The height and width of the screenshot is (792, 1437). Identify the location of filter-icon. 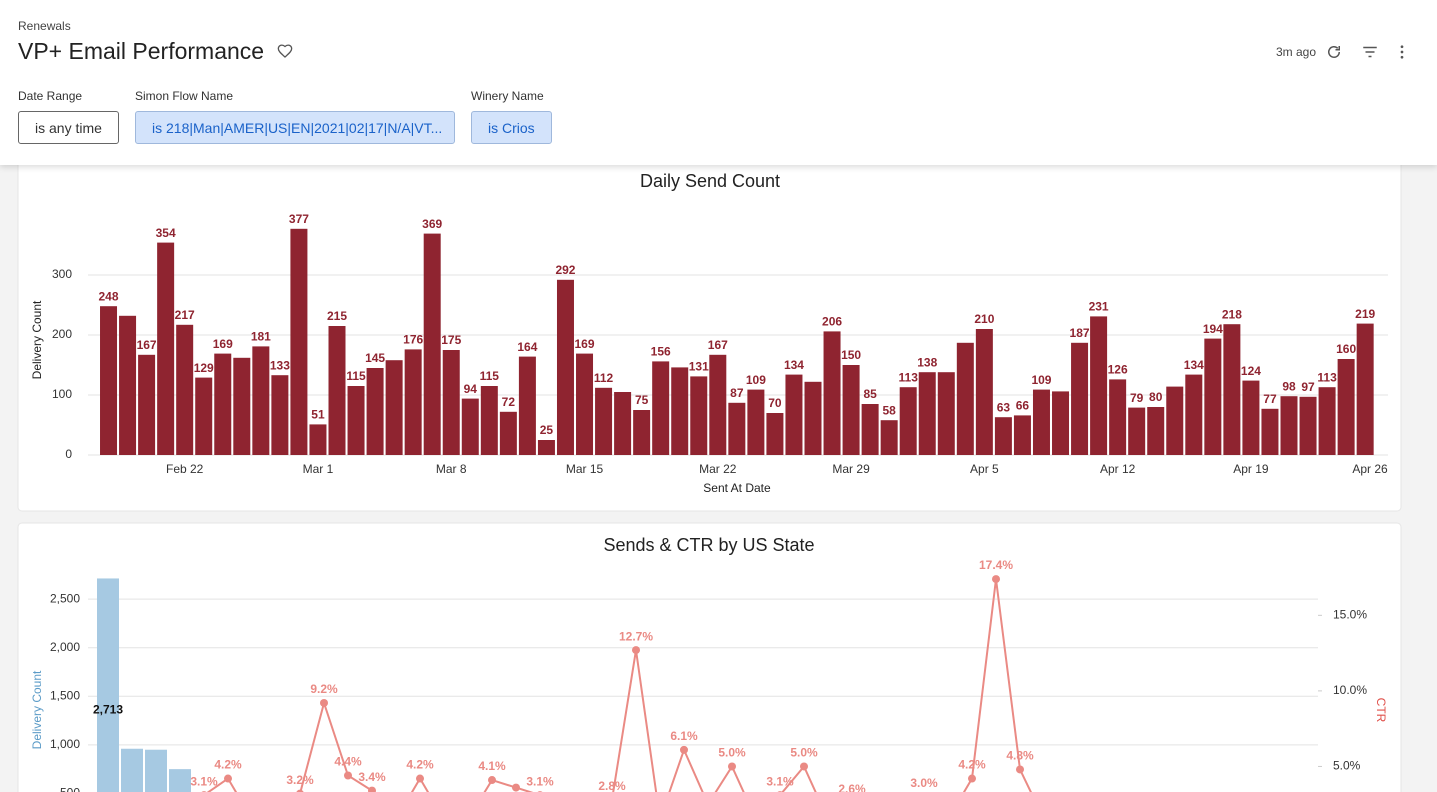
(1370, 52).